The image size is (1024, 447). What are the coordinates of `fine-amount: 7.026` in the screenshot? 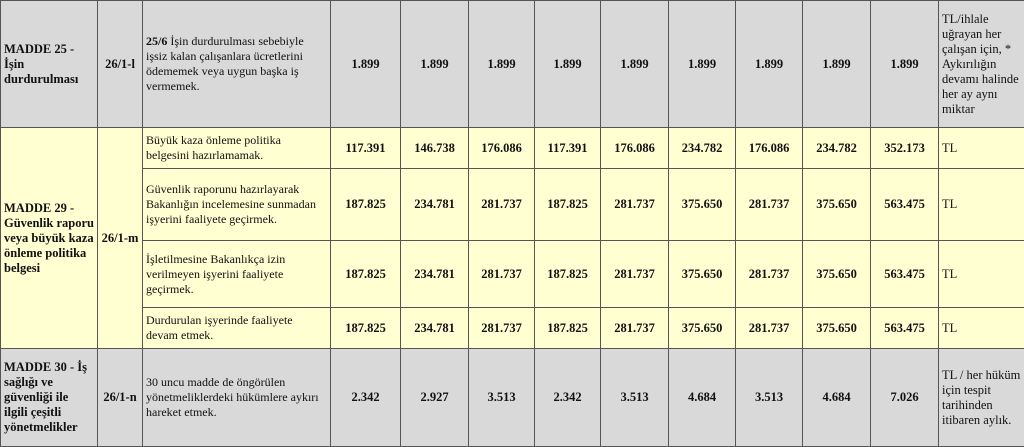 It's located at (905, 398).